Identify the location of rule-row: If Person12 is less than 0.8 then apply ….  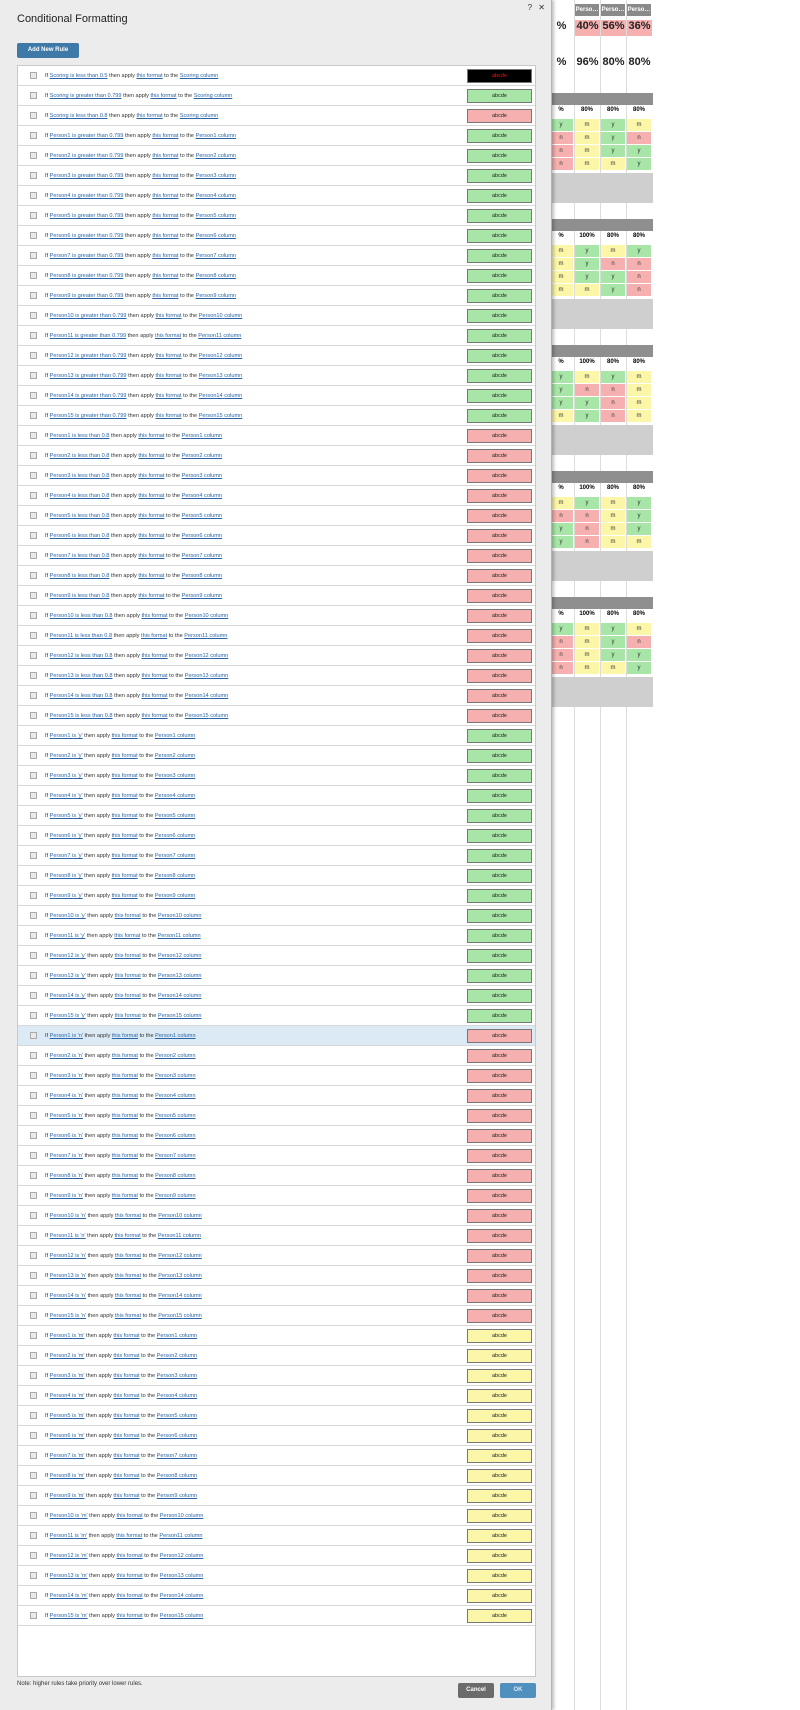
(276, 656).